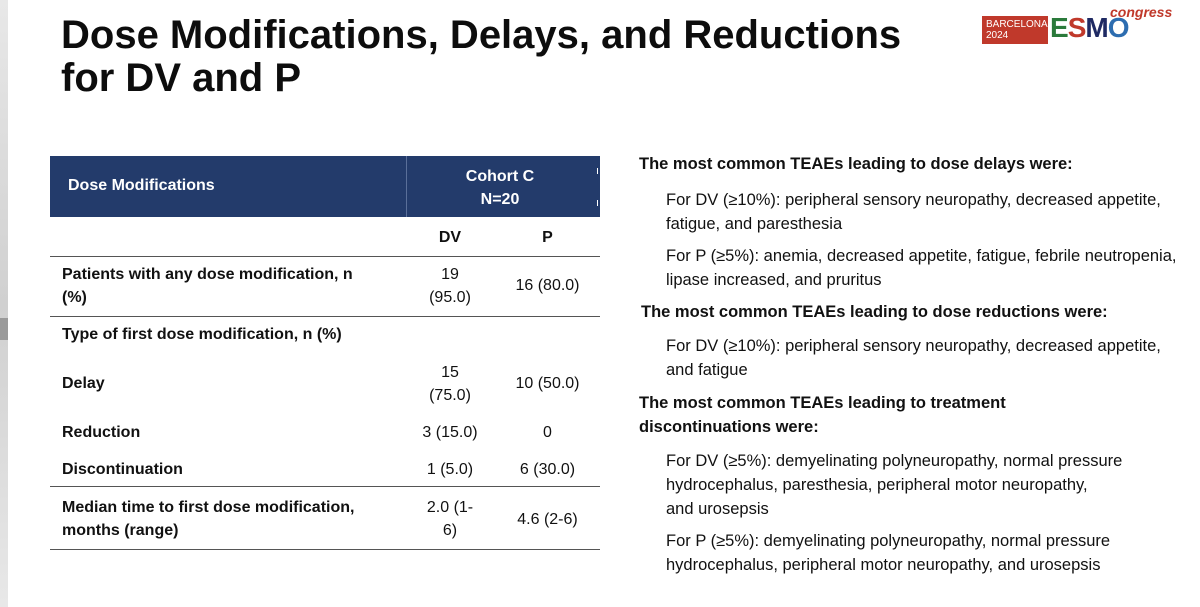  I want to click on cell-line: (95.0), so click(450, 297).